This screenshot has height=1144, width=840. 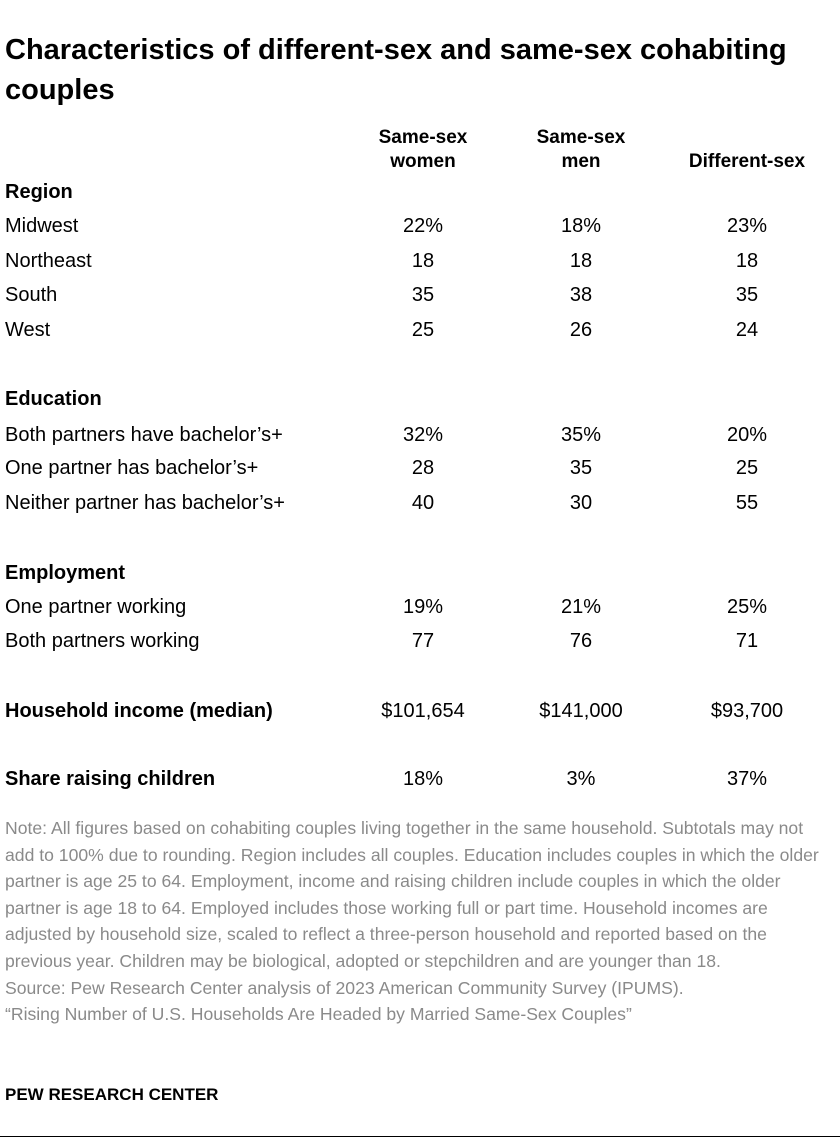 I want to click on cell-same-sex-men: 18%, so click(x=581, y=226).